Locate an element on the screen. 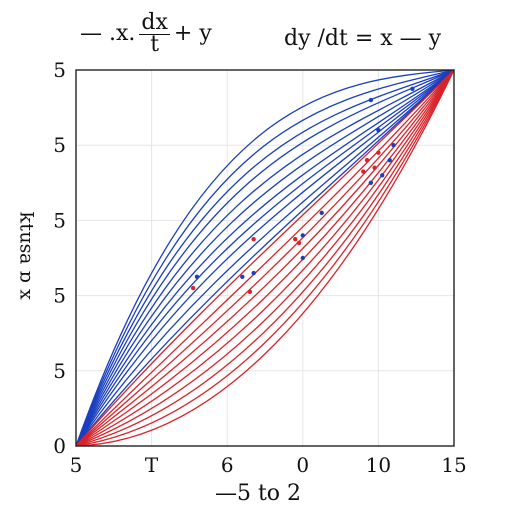 The height and width of the screenshot is (512, 512). equation-left-fraction: dx t is located at coordinates (154, 33).